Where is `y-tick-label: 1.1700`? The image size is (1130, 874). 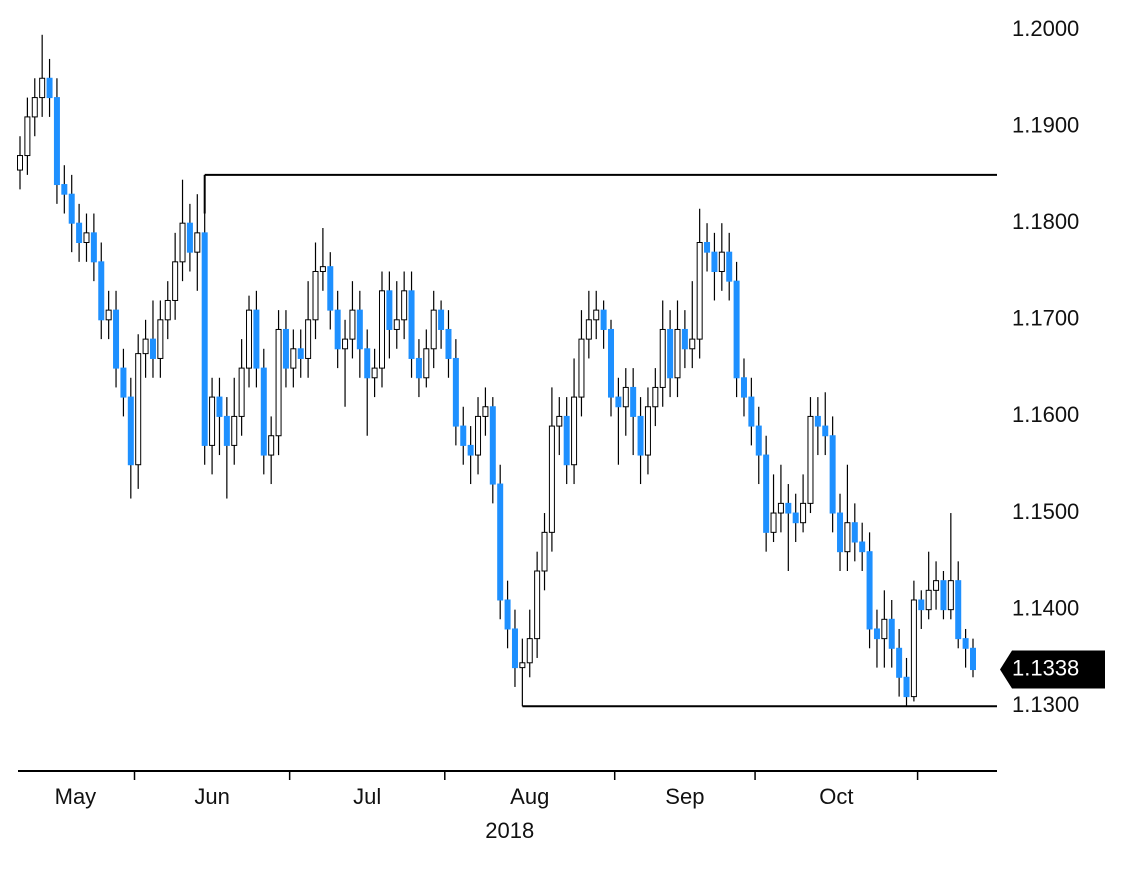 y-tick-label: 1.1700 is located at coordinates (1045, 318).